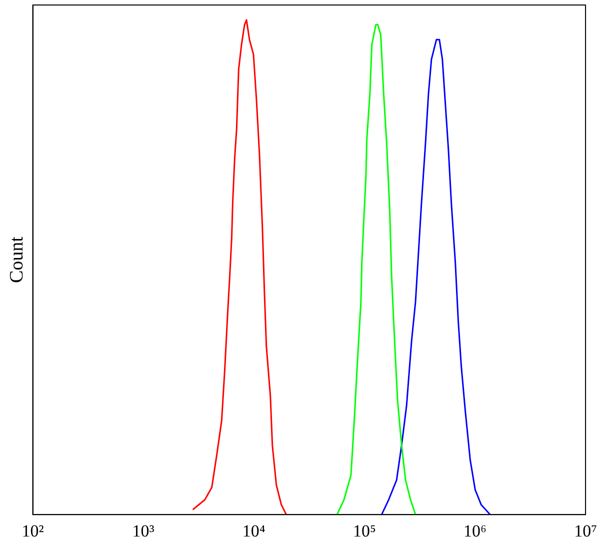 The height and width of the screenshot is (545, 600). I want to click on x-tick-label: 10⁷, so click(586, 530).